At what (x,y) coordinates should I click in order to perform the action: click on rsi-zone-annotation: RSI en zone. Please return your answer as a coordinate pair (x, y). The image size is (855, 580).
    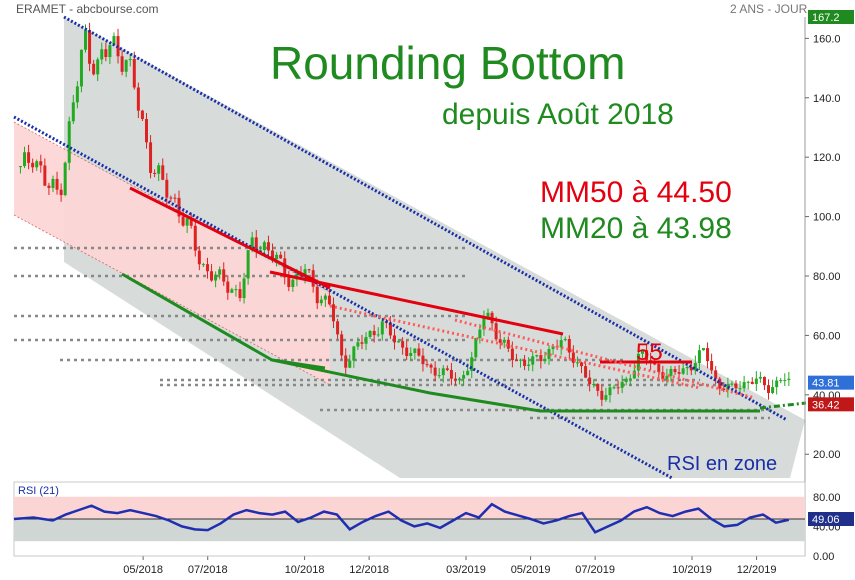
    Looking at the image, I should click on (722, 464).